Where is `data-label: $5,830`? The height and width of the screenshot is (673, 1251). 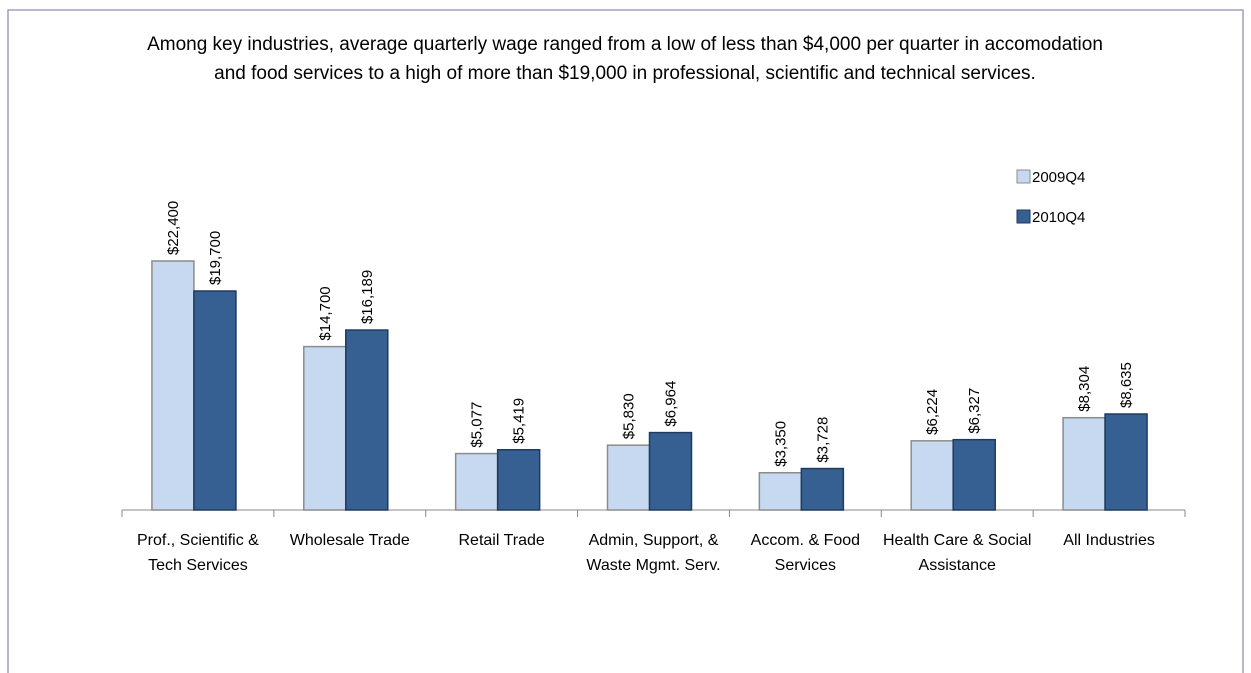 data-label: $5,830 is located at coordinates (629, 416).